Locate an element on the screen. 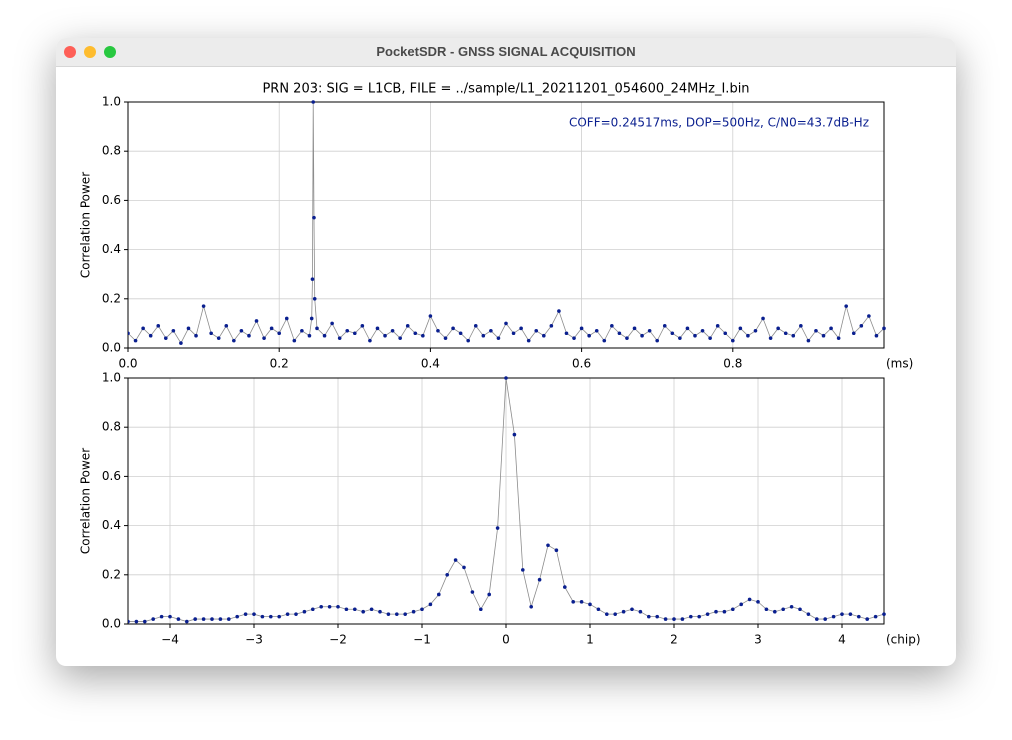 This screenshot has height=740, width=1012. x-tick-label: 0.4 is located at coordinates (430, 364).